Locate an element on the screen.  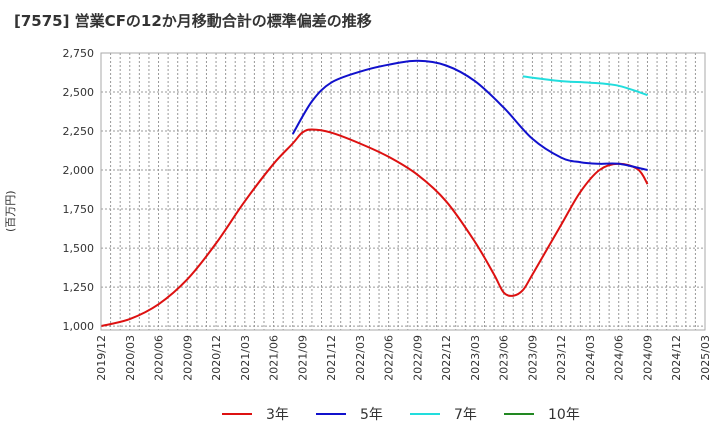
legend-label: 5年 is located at coordinates (371, 415).